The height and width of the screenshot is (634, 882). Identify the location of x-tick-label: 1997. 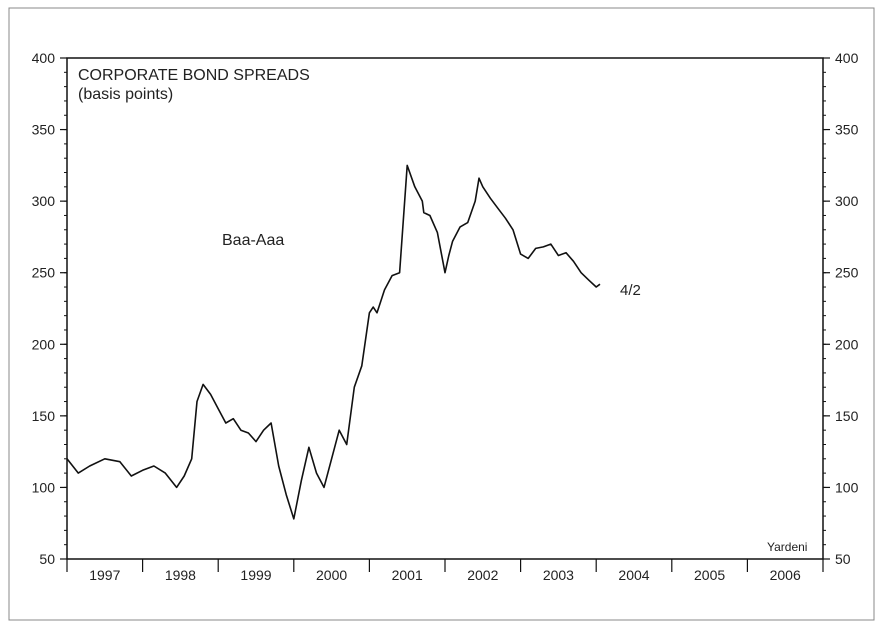
(104, 575).